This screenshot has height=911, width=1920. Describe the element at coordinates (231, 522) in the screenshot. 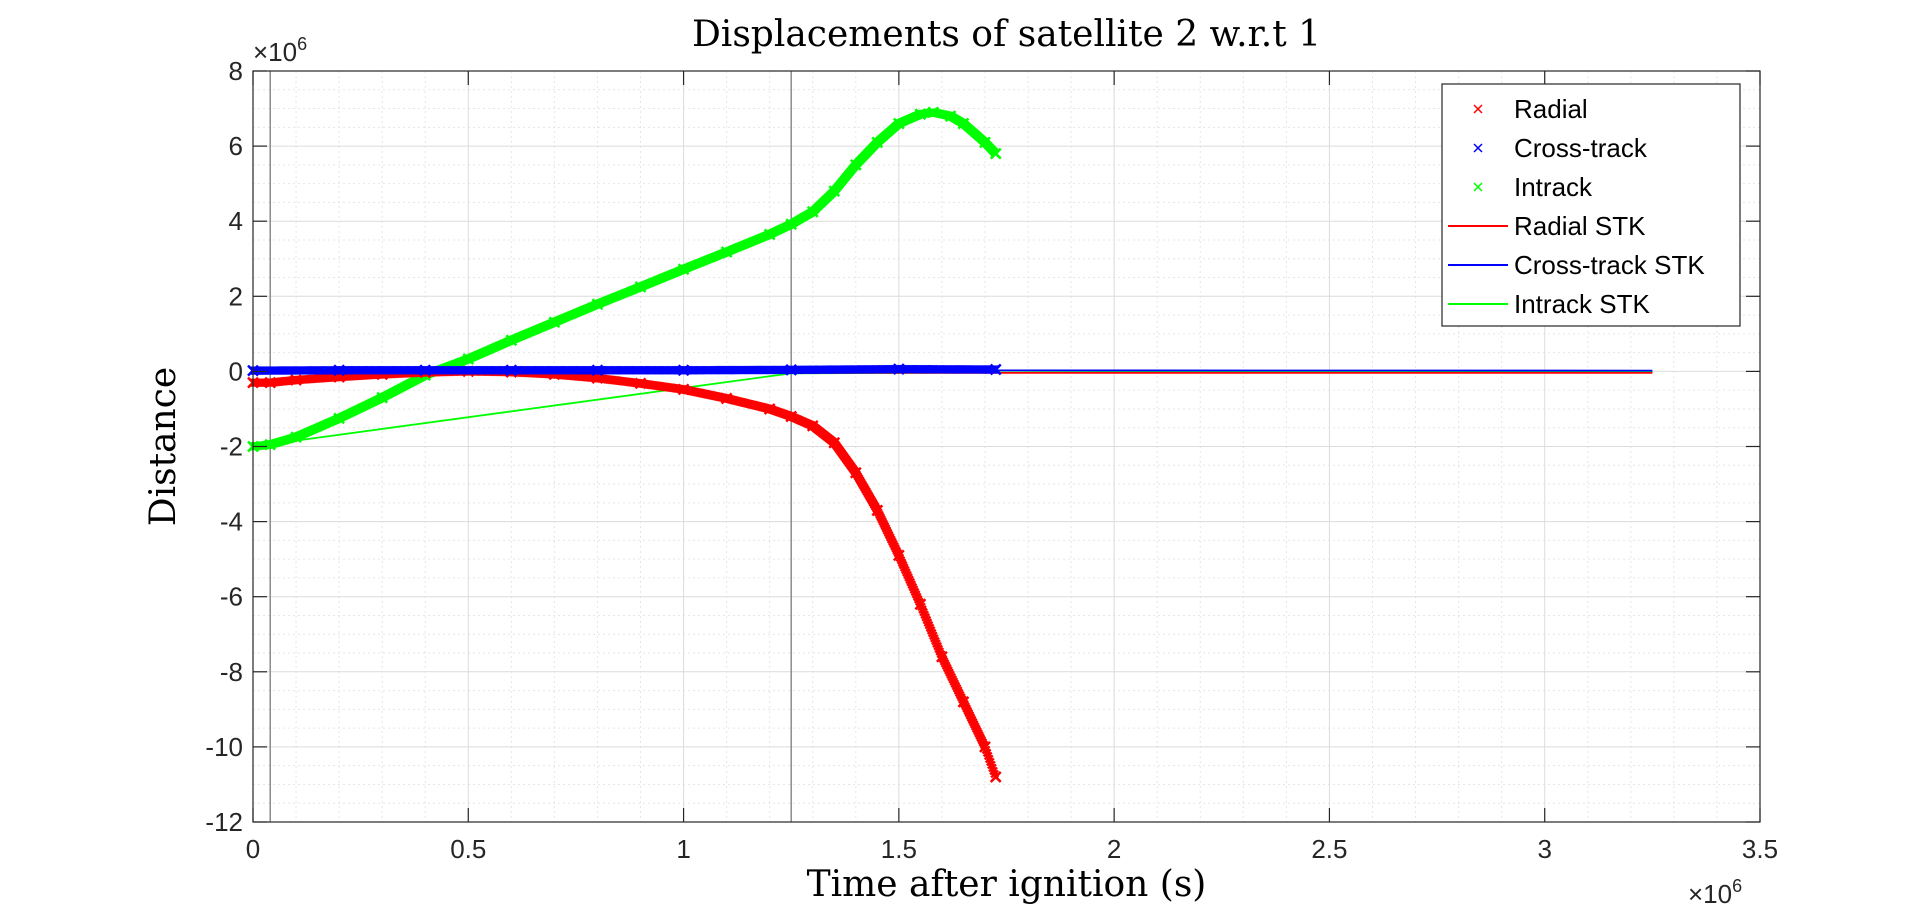

I see `y-tick-label: -4` at that location.